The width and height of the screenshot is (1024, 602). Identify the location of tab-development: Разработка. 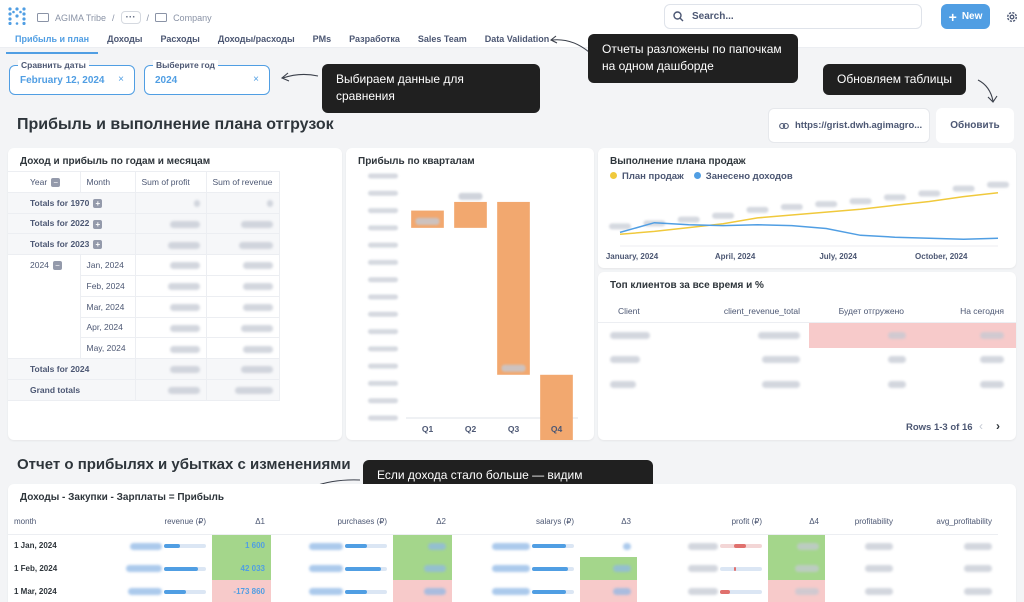
(374, 39).